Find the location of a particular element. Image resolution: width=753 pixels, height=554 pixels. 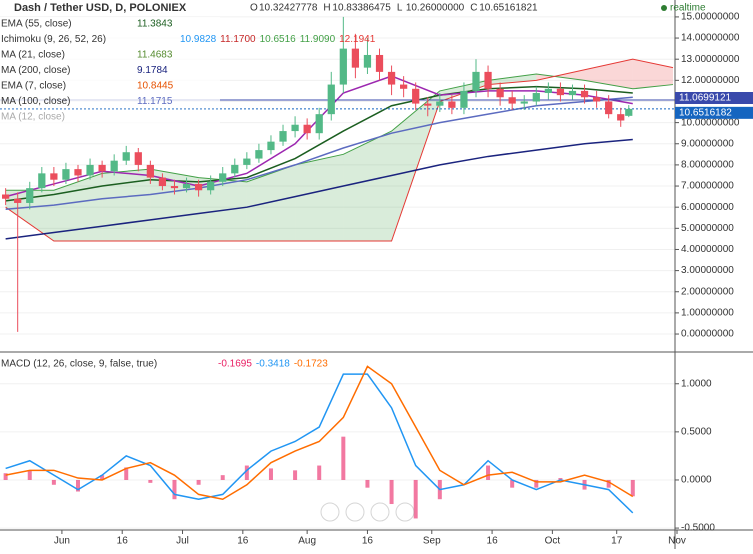

legend-value: 9.1784 is located at coordinates (152, 70).